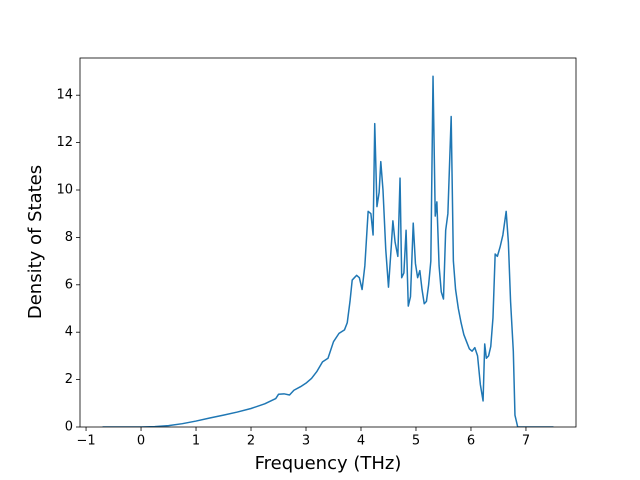 The height and width of the screenshot is (480, 640). What do you see at coordinates (35, 242) in the screenshot?
I see `y-axis-label: Density of States` at bounding box center [35, 242].